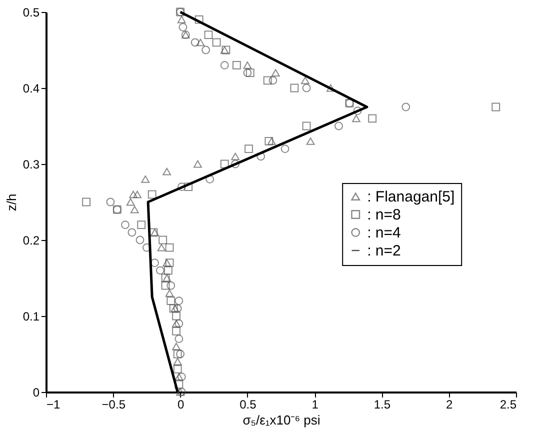  I want to click on x-tick-label: −0.5, so click(114, 405).